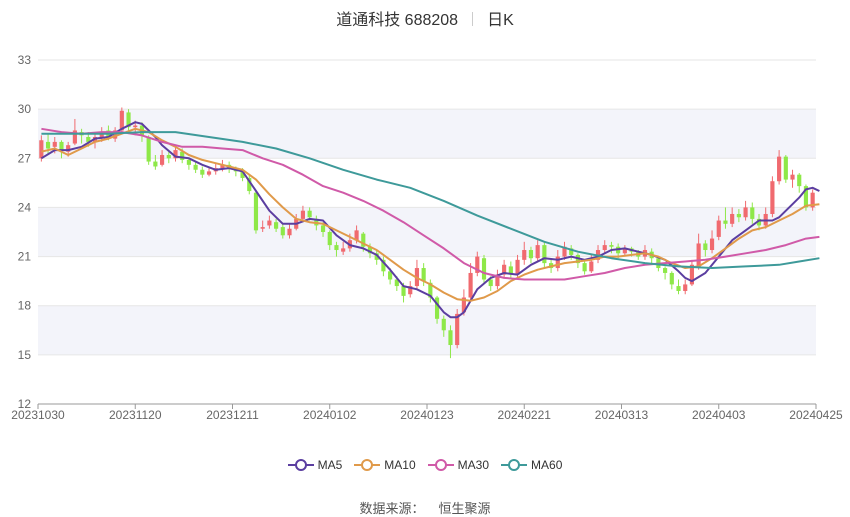 This screenshot has height=517, width=850. What do you see at coordinates (25, 60) in the screenshot?
I see `y-tick-label: 33` at bounding box center [25, 60].